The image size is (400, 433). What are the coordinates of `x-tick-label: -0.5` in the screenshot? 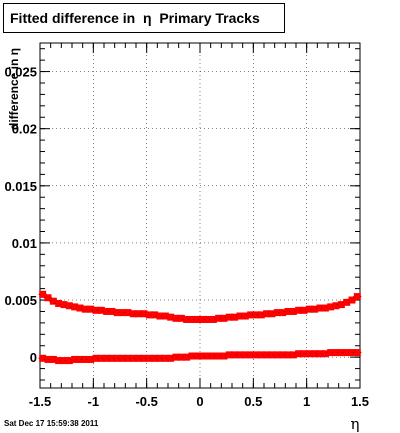 It's located at (146, 401).